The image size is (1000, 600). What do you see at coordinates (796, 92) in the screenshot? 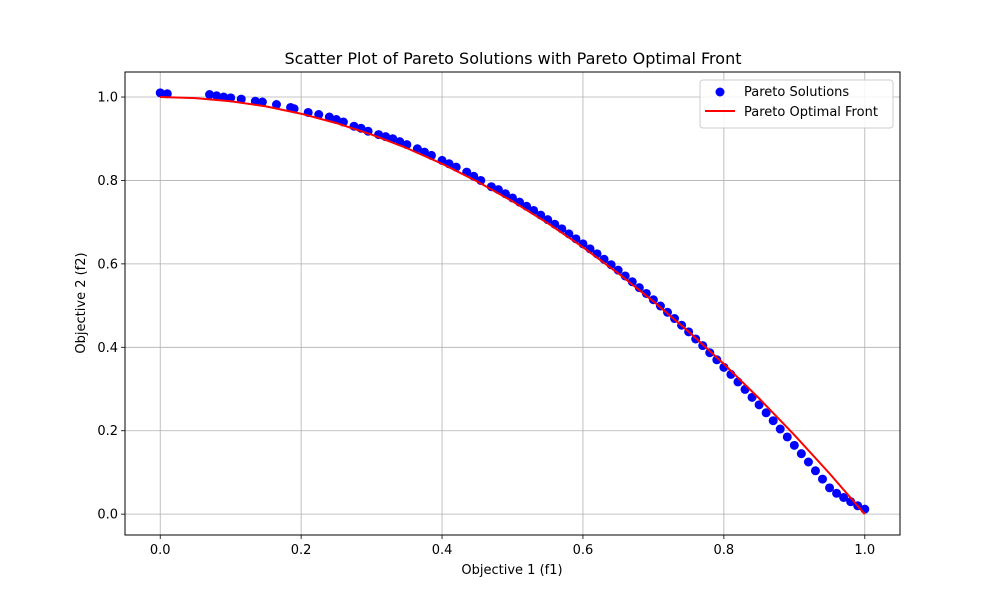
I see `legend-label-pareto-solutions: Pareto Solutions` at bounding box center [796, 92].